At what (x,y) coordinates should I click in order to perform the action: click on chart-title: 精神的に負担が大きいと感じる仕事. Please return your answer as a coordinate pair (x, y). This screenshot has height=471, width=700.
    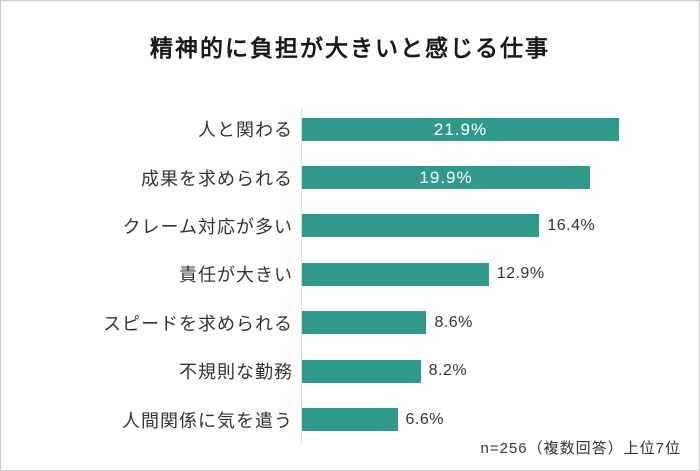
    Looking at the image, I should click on (350, 48).